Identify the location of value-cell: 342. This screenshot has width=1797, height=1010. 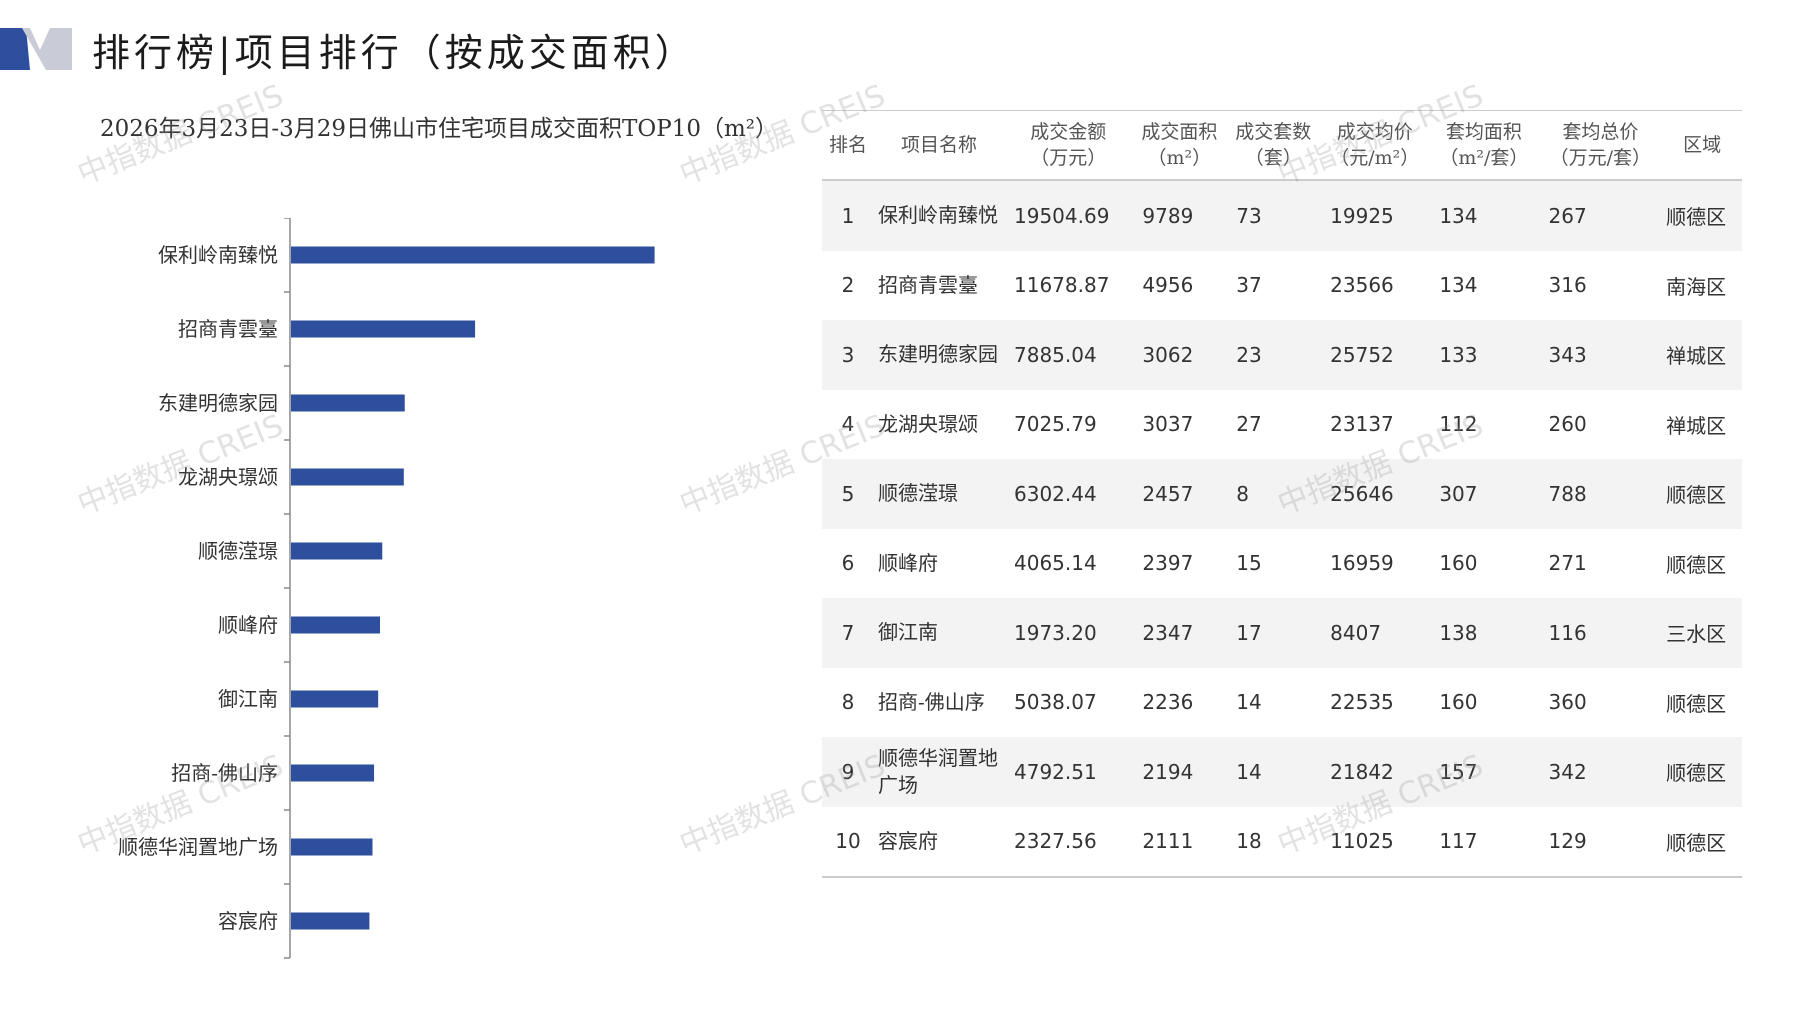
(1600, 772).